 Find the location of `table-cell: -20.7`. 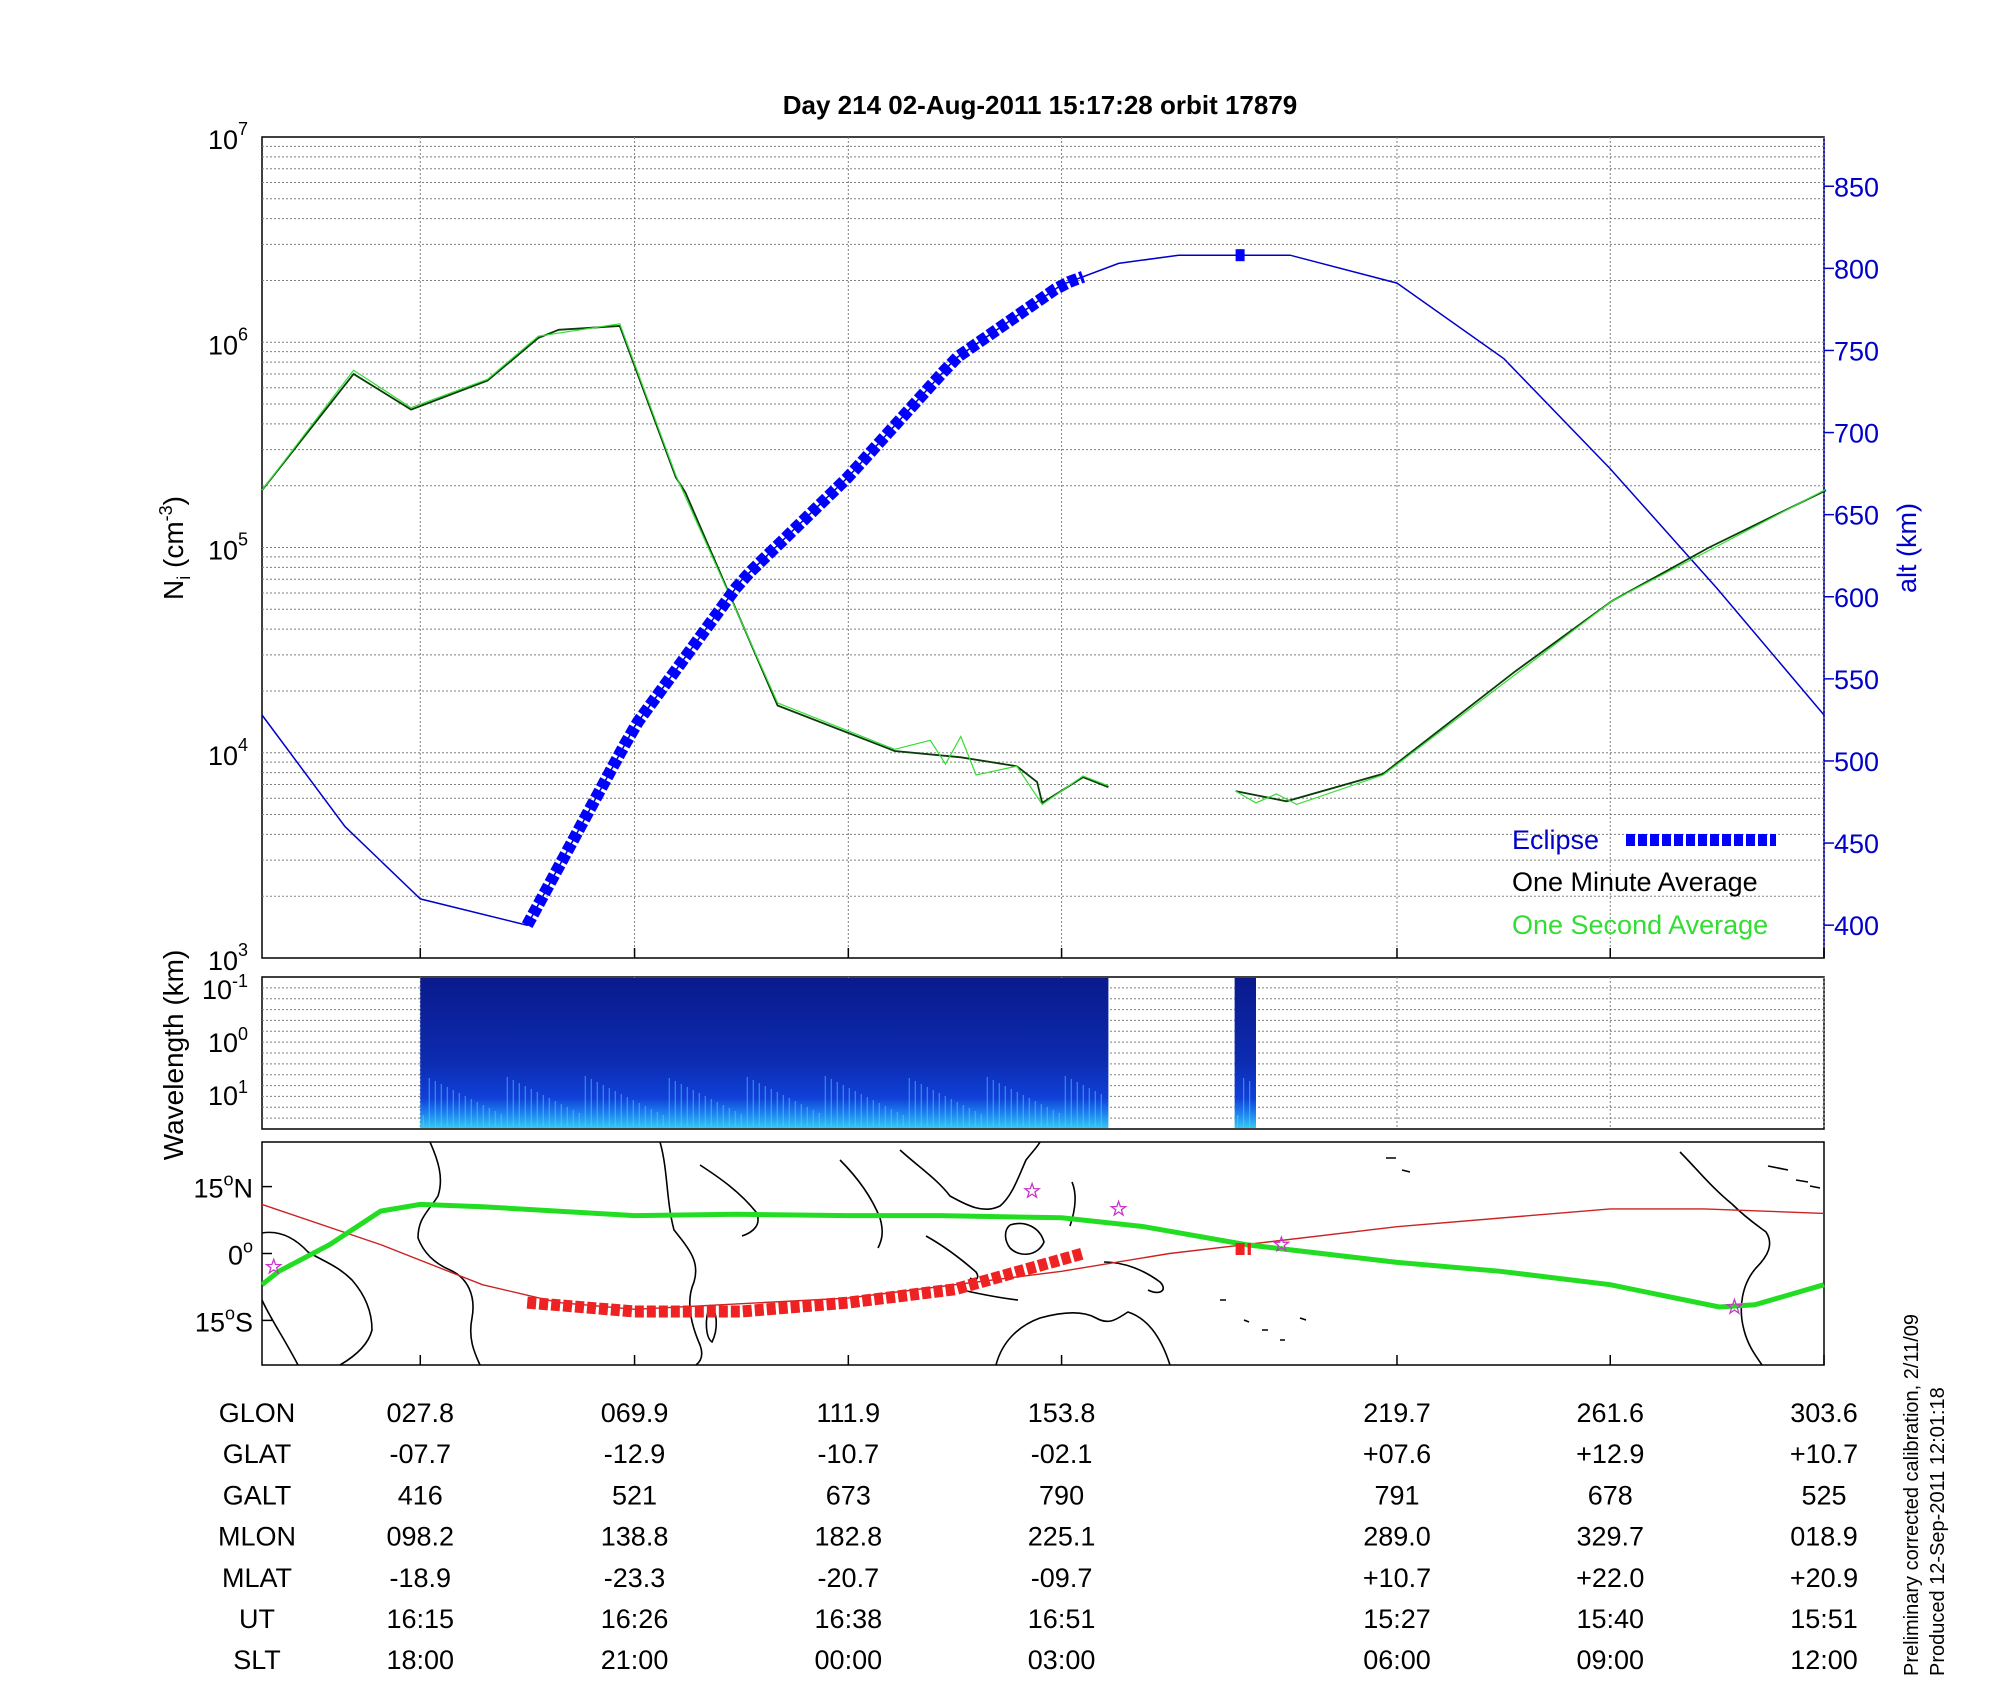

table-cell: -20.7 is located at coordinates (849, 1578).